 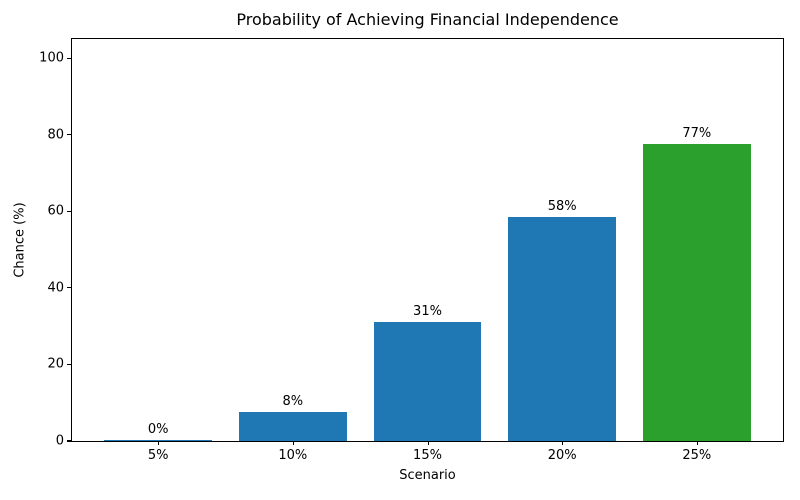 I want to click on x-tick-label: 20%, so click(x=562, y=455).